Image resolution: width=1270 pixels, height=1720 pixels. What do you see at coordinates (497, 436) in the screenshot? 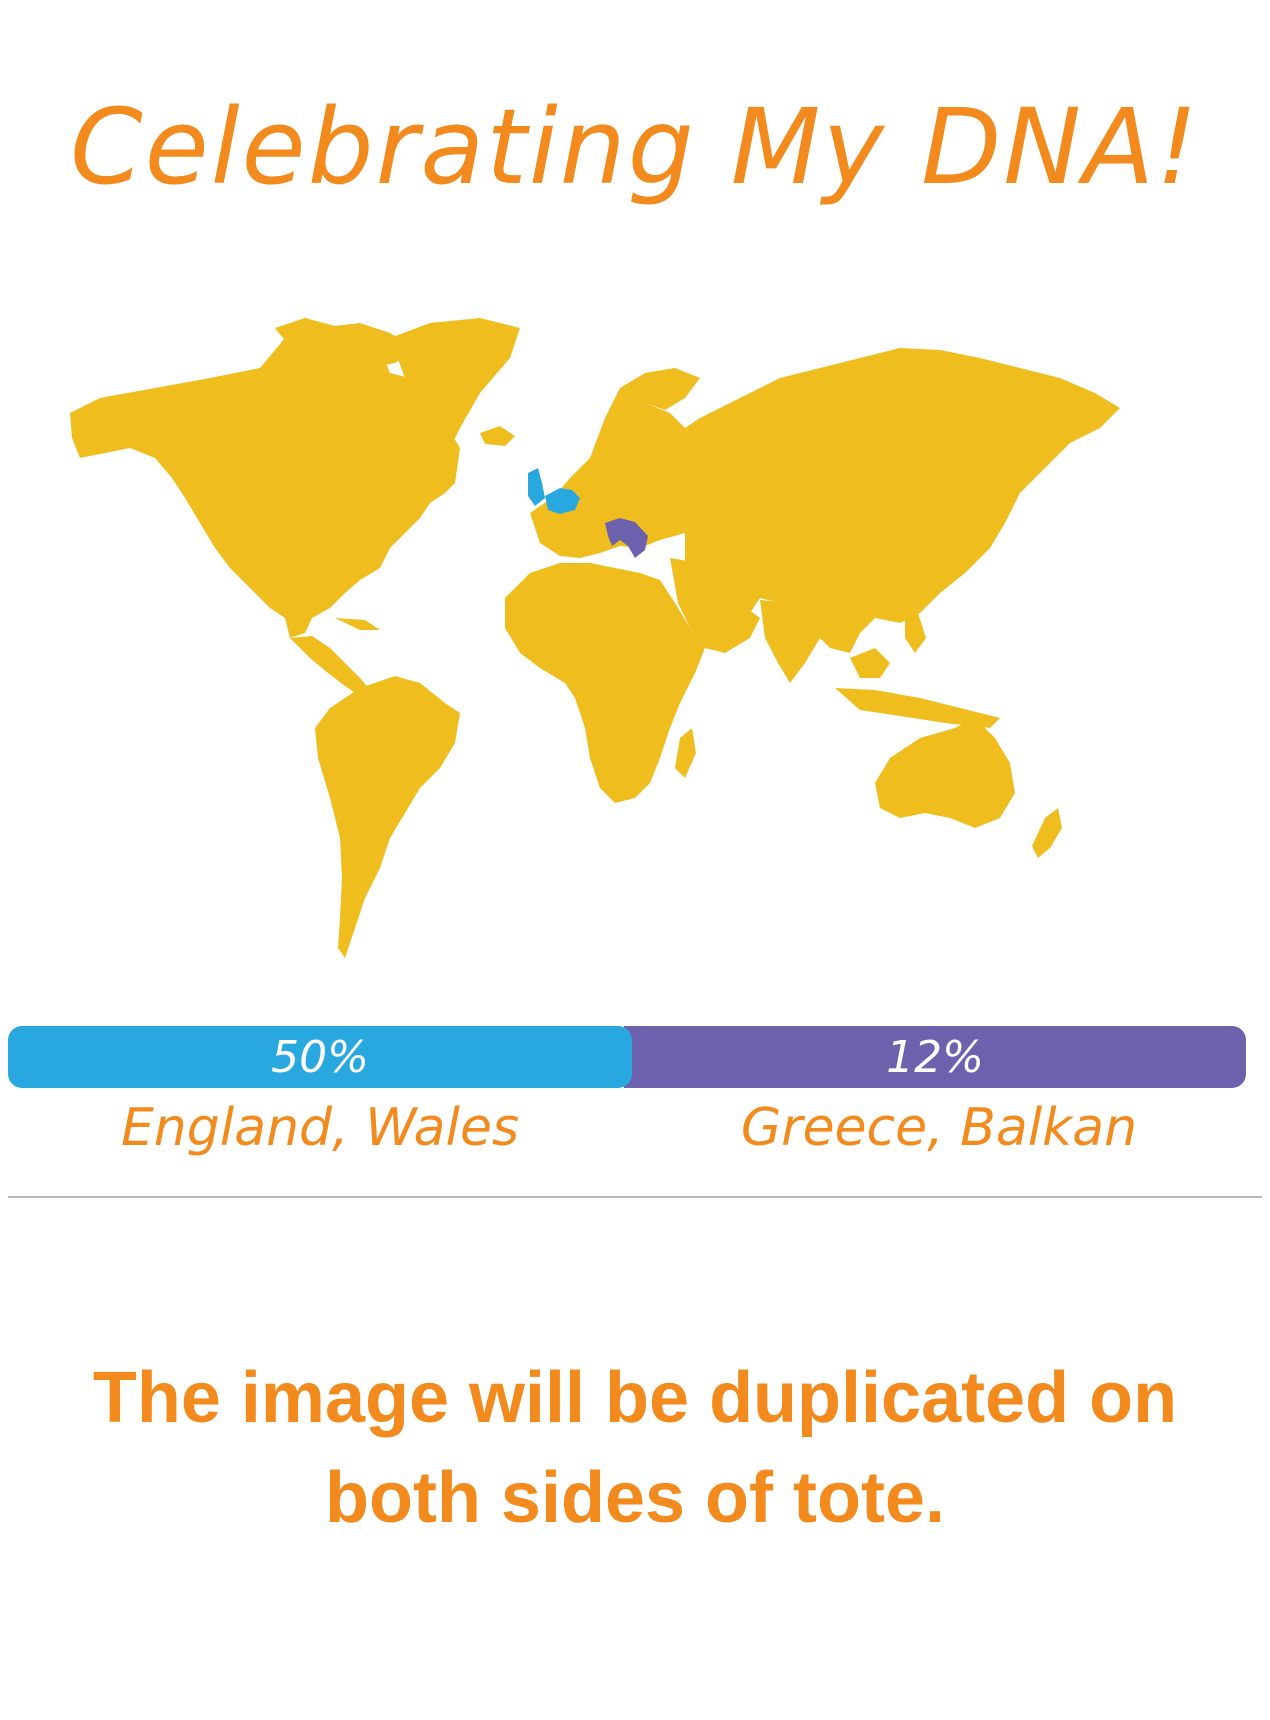
I see `iceland-landmass` at bounding box center [497, 436].